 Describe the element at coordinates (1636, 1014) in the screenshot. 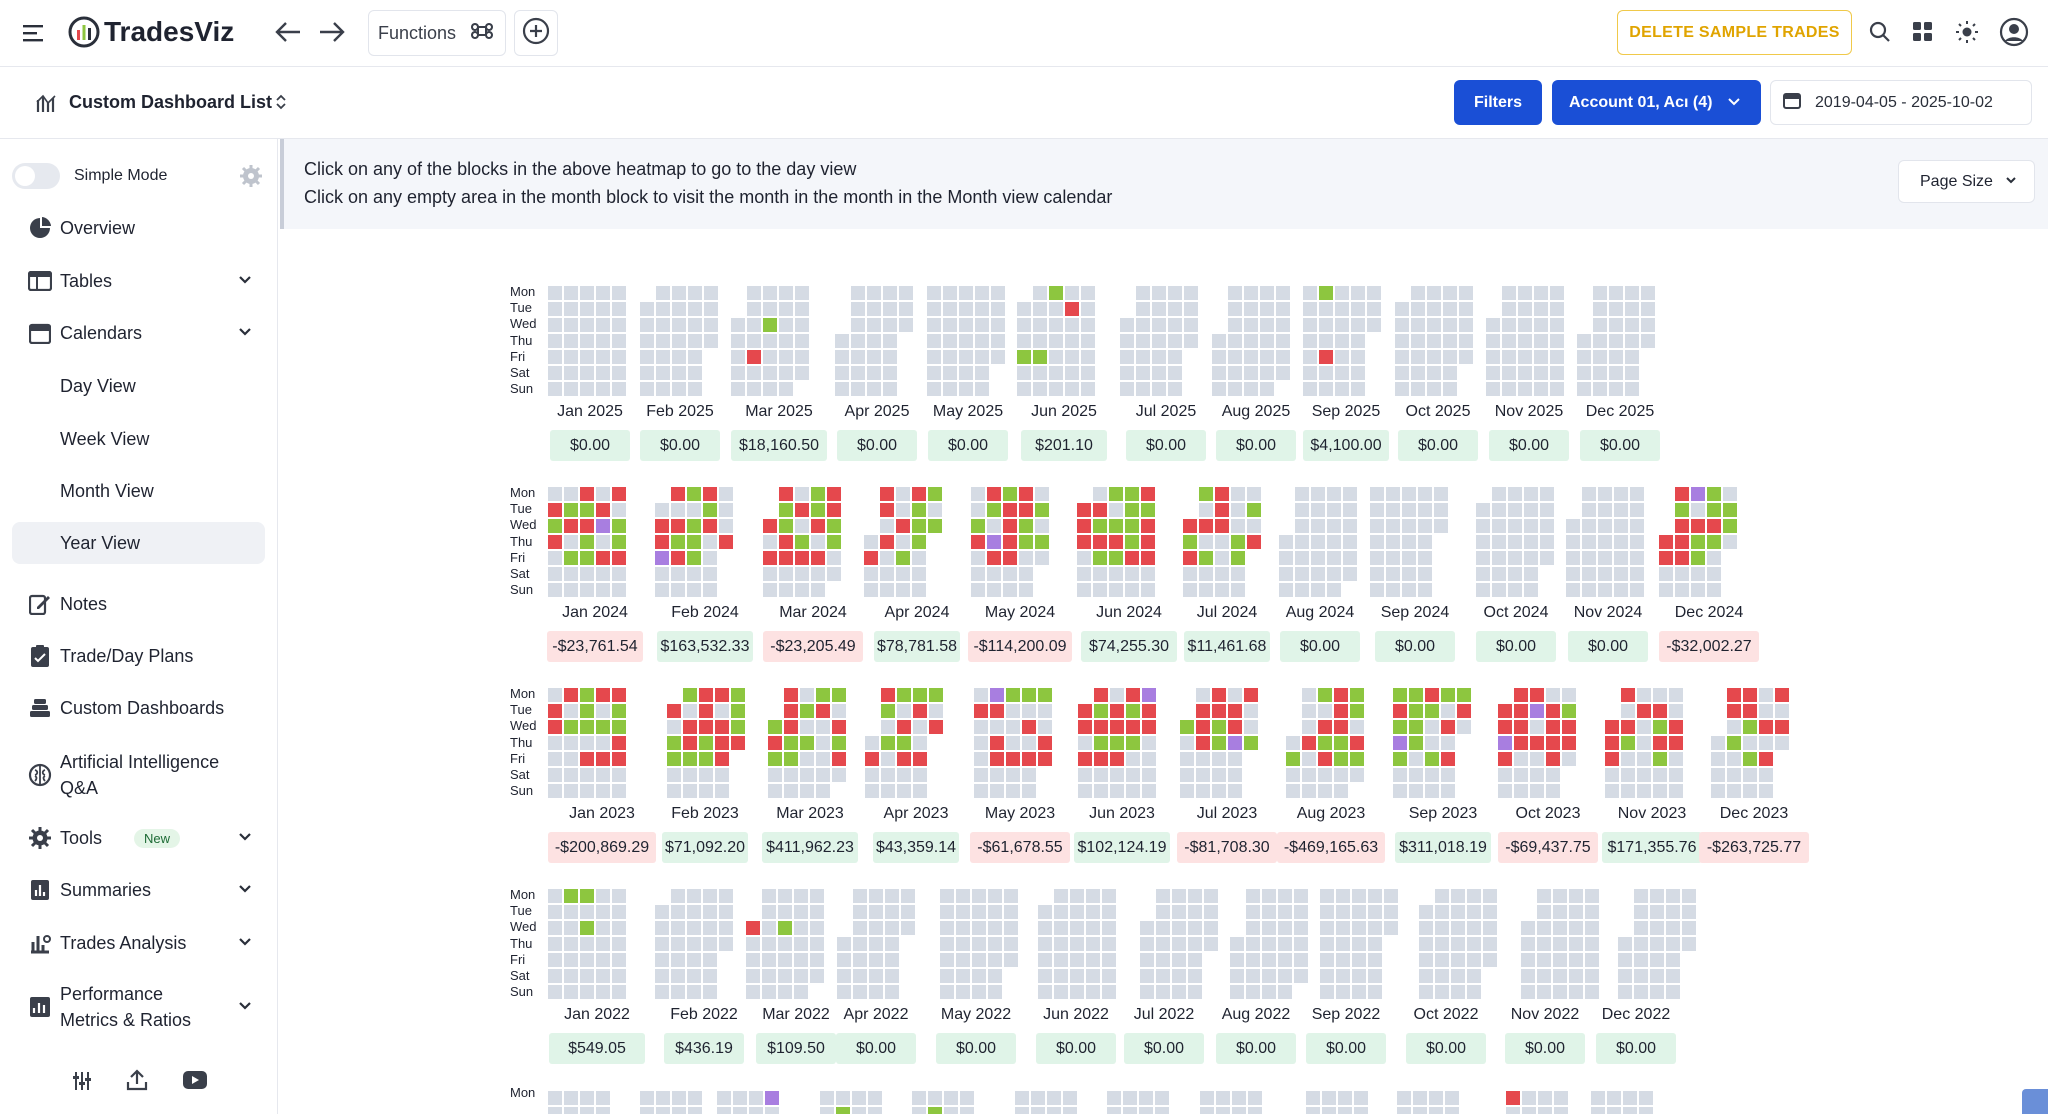

I see `month-label: Dec 2022` at that location.